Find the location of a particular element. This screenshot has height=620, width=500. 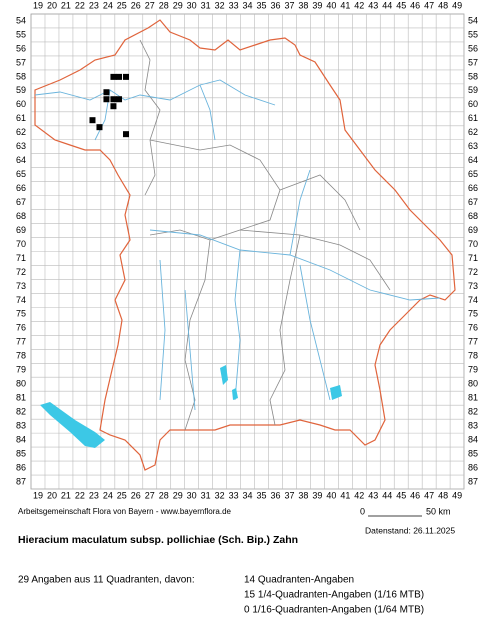

row-label: 60 is located at coordinates (473, 104).